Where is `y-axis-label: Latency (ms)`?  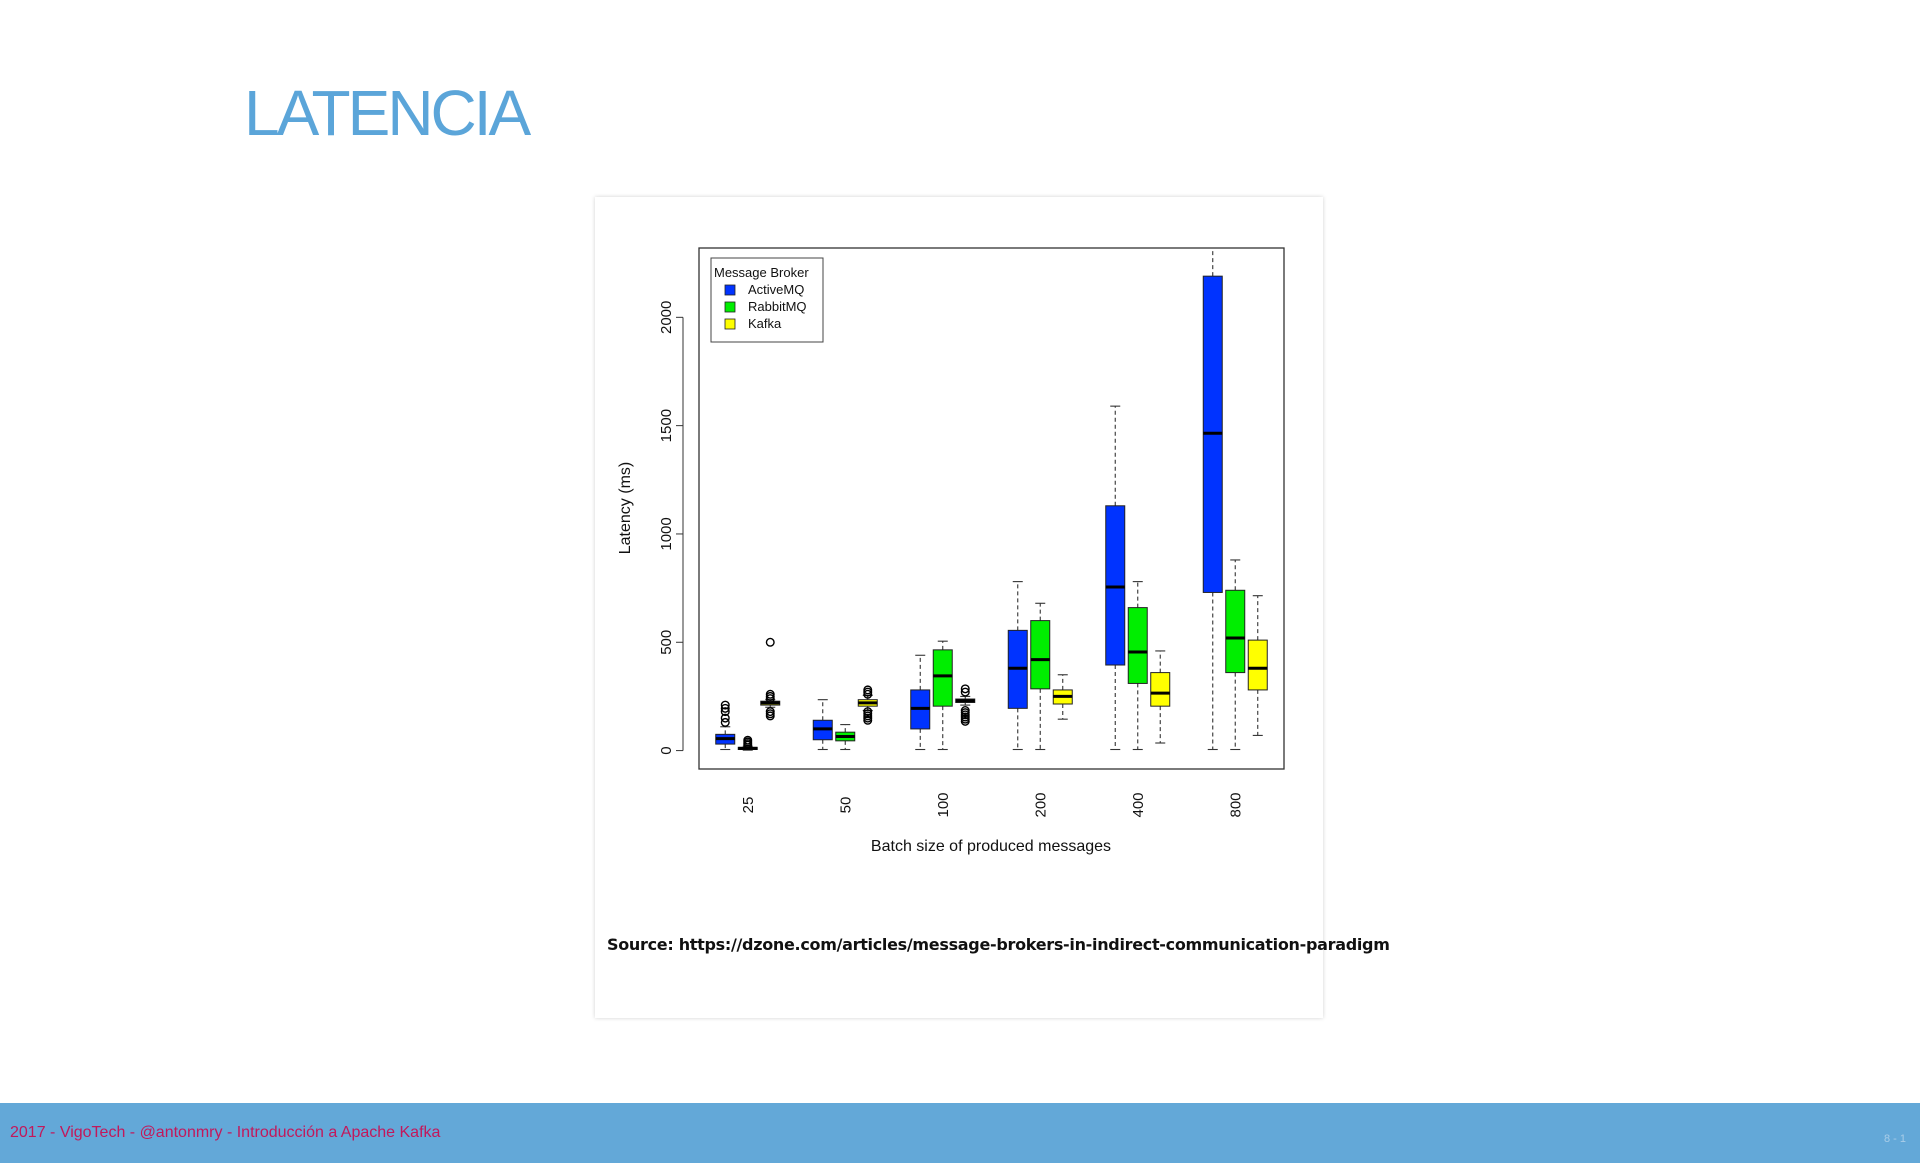
y-axis-label: Latency (ms) is located at coordinates (625, 508).